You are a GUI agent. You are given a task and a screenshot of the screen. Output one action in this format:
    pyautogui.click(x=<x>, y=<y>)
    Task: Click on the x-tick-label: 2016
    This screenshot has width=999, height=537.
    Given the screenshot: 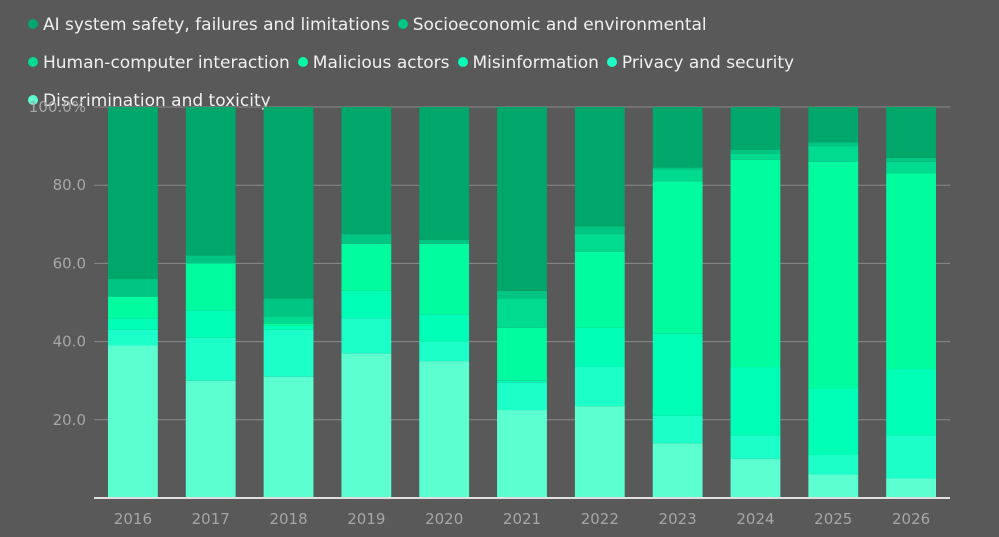 What is the action you would take?
    pyautogui.click(x=133, y=519)
    